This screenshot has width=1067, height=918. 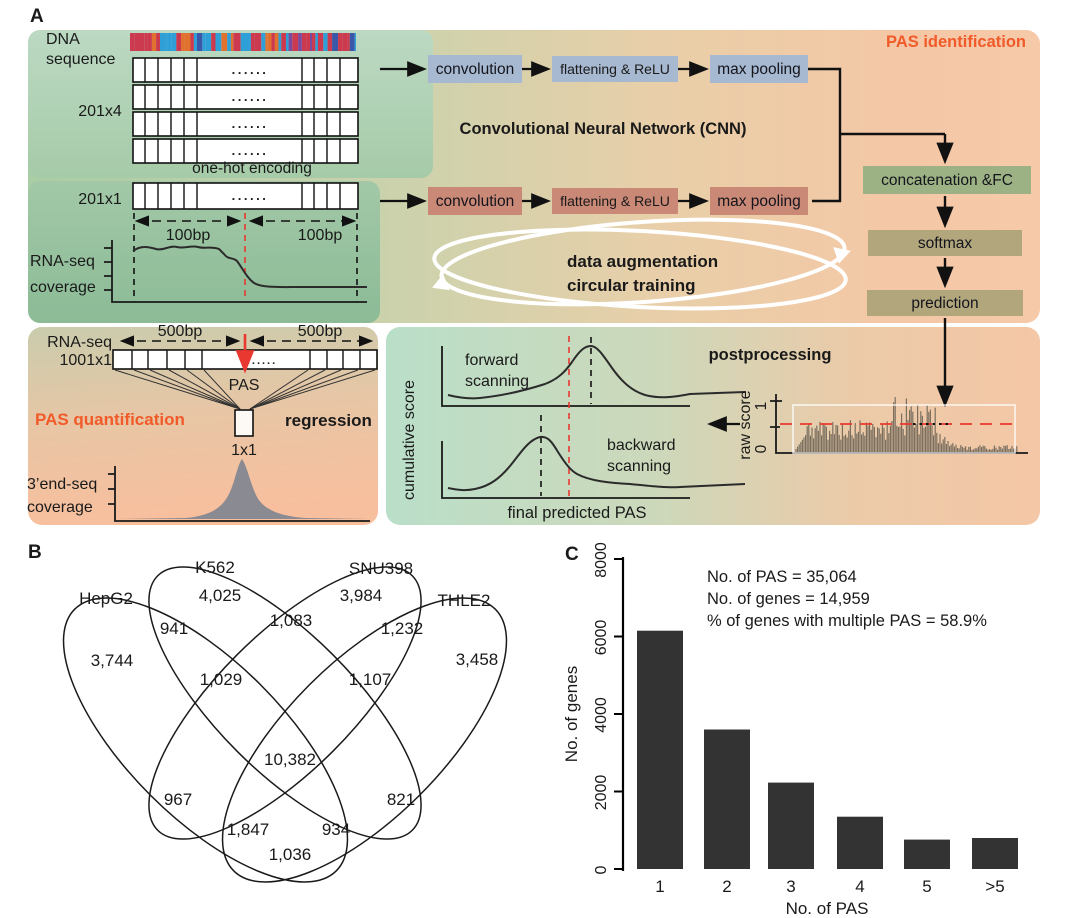 I want to click on pas-quantification-title: PAS quantification, so click(x=110, y=419).